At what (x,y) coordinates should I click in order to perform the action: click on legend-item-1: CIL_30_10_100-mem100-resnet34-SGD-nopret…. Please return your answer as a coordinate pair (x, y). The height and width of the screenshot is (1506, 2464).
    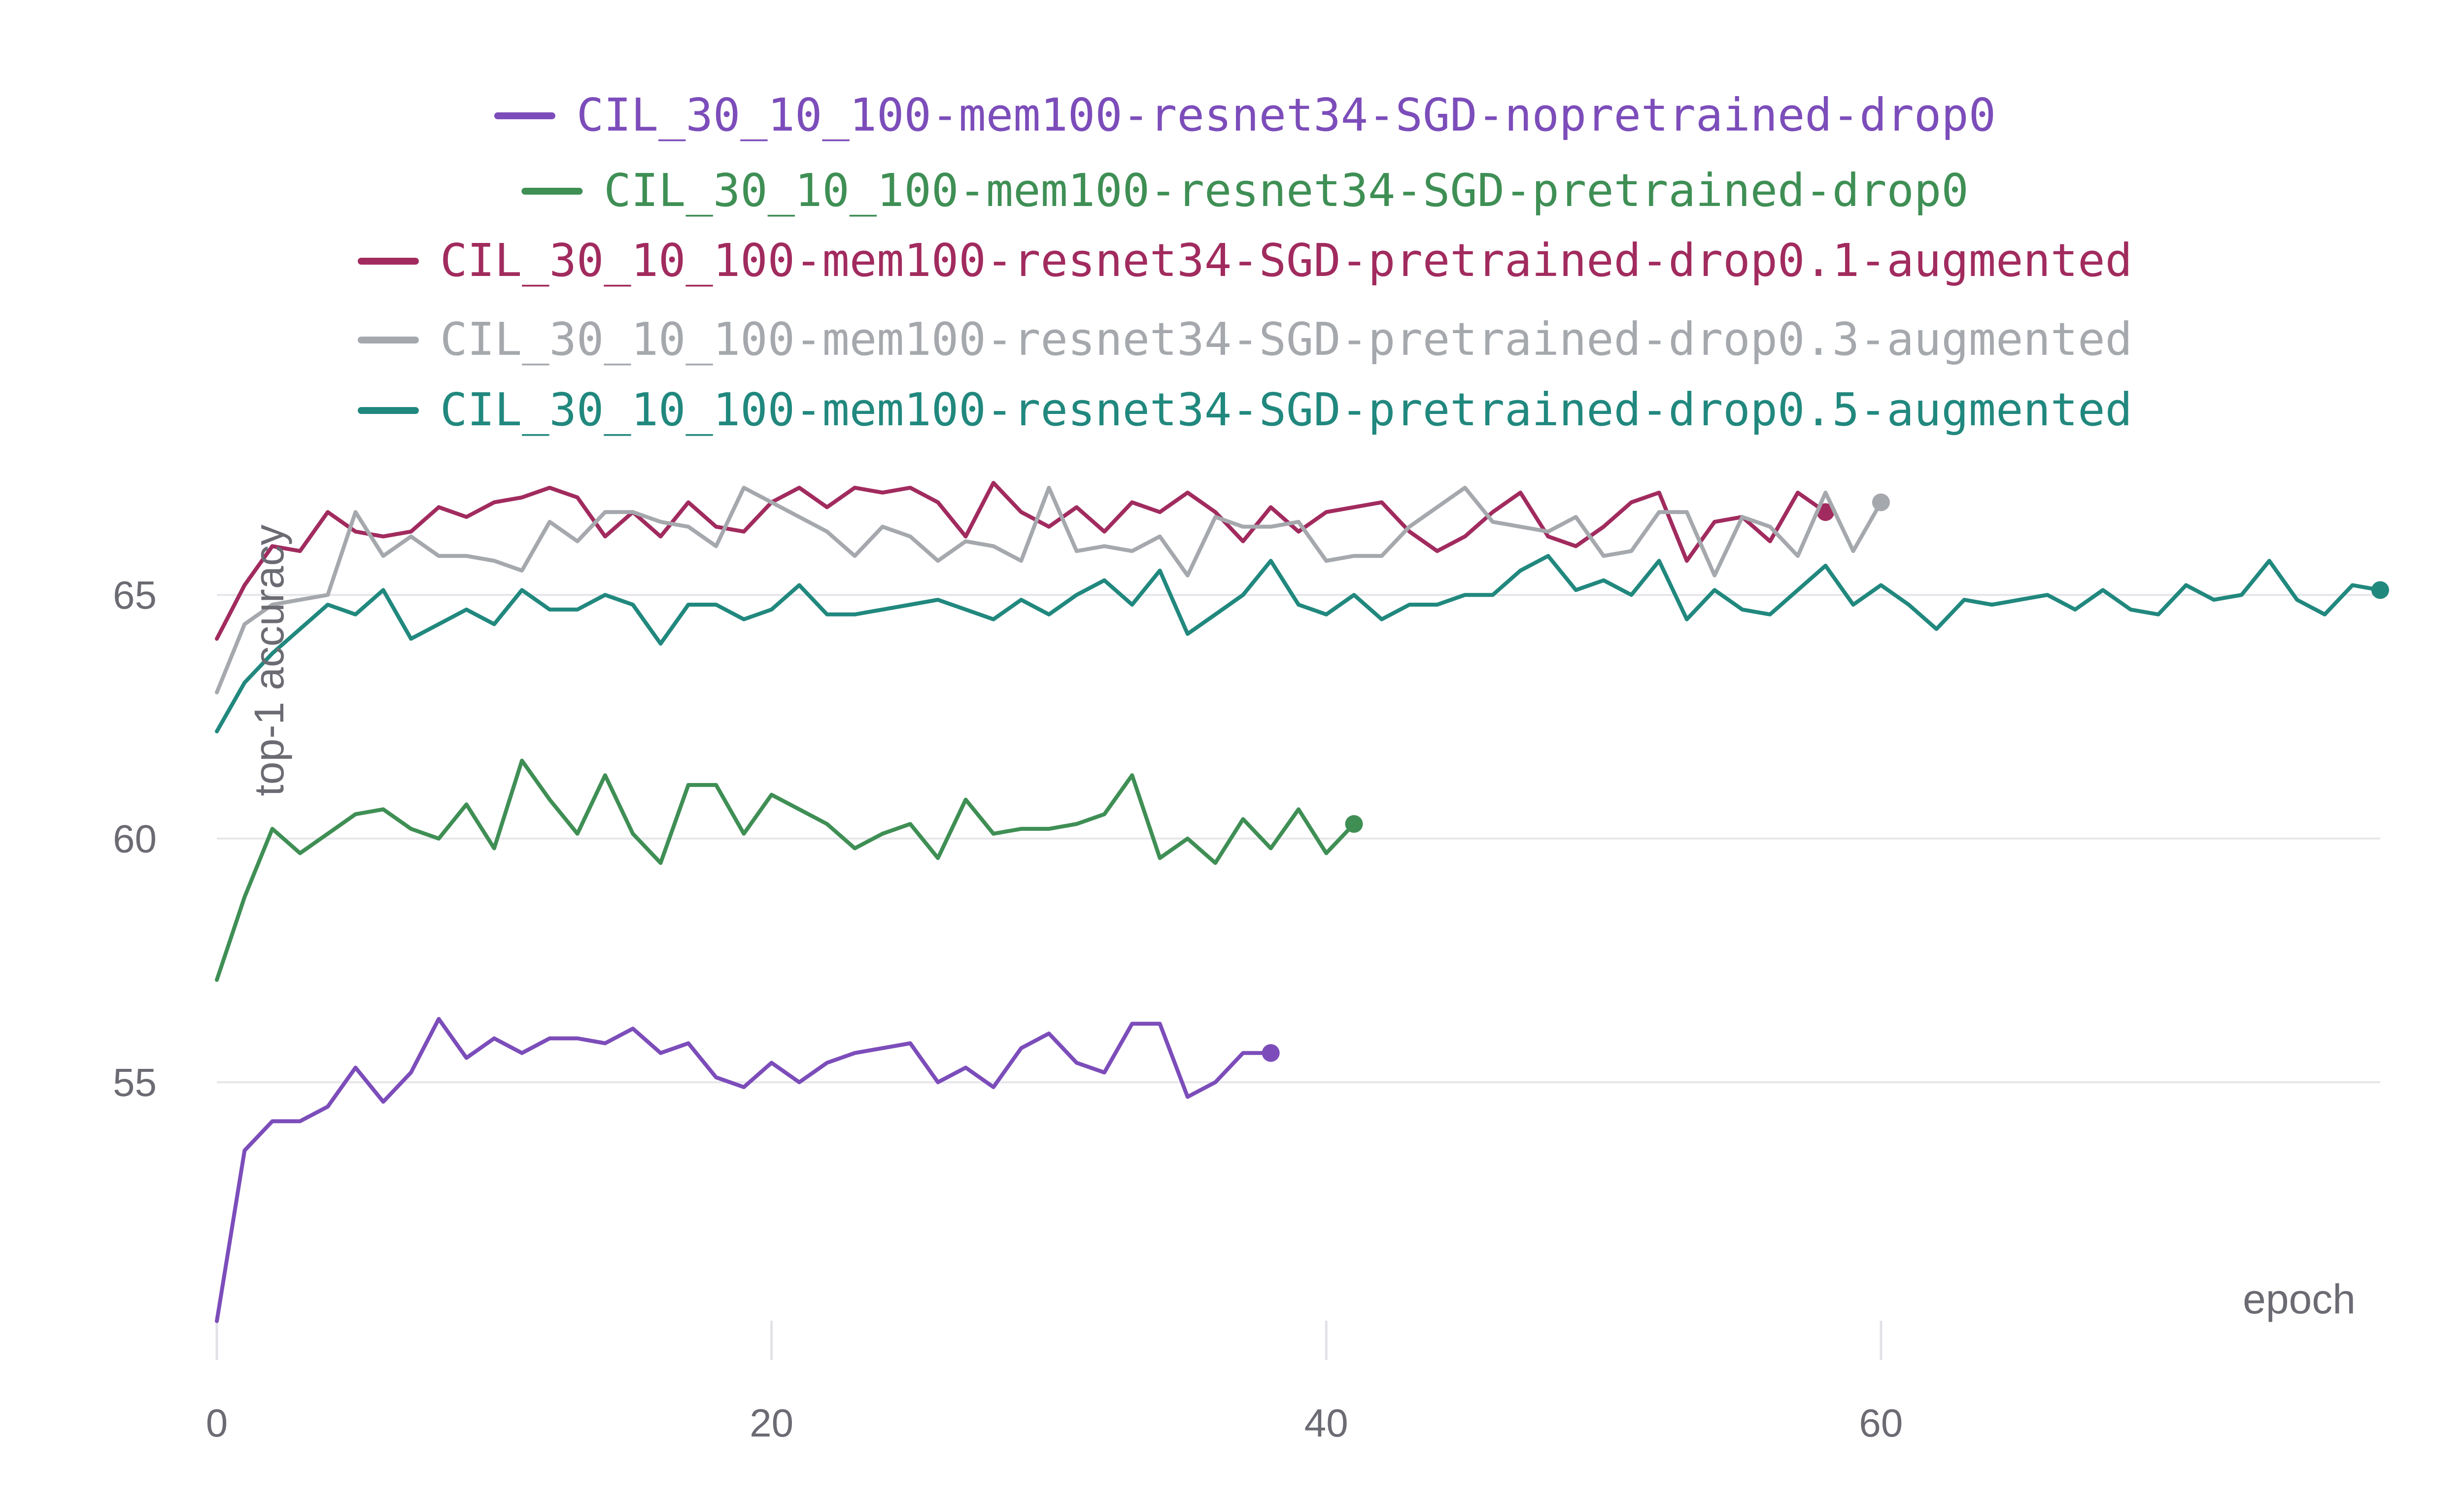
    Looking at the image, I should click on (1245, 115).